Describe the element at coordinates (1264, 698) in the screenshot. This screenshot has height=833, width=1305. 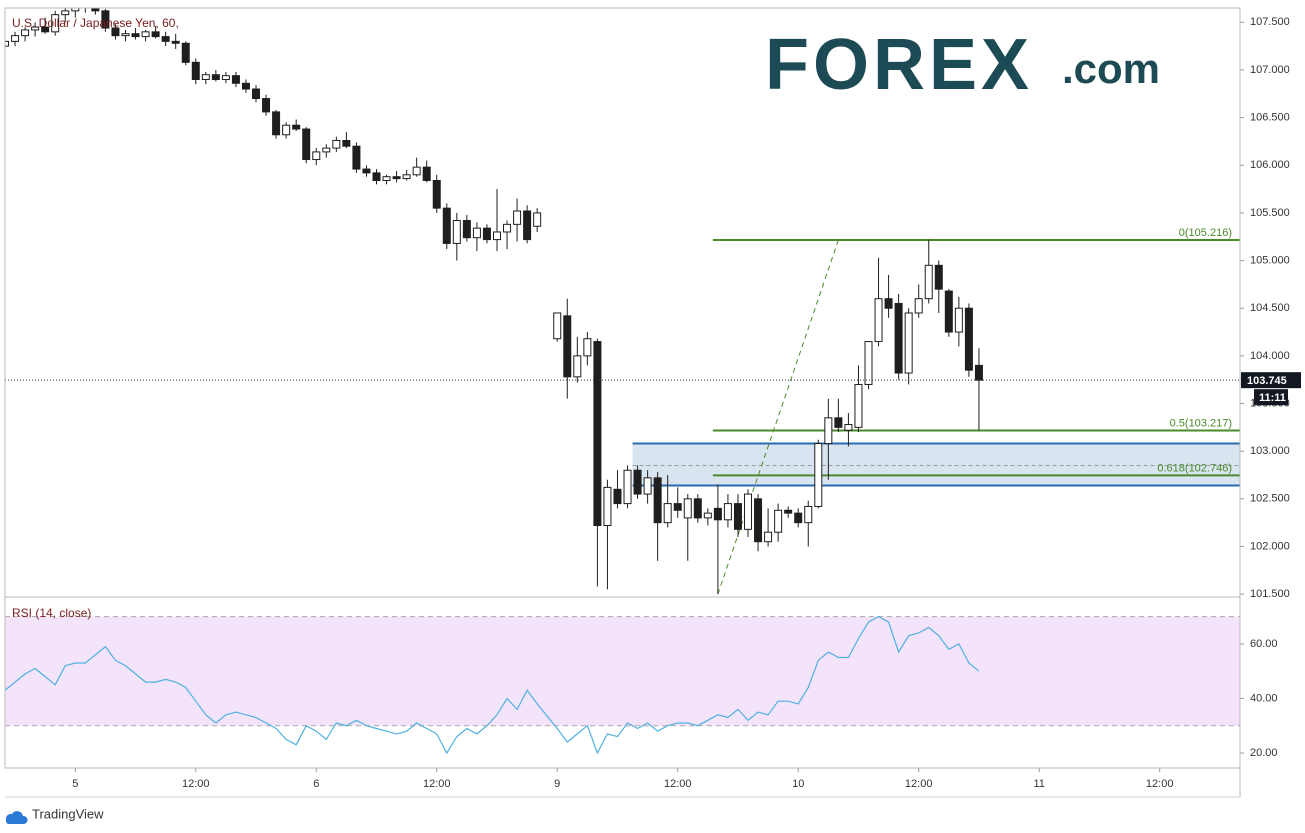
I see `rsi-y-tick-label: 40.00` at that location.